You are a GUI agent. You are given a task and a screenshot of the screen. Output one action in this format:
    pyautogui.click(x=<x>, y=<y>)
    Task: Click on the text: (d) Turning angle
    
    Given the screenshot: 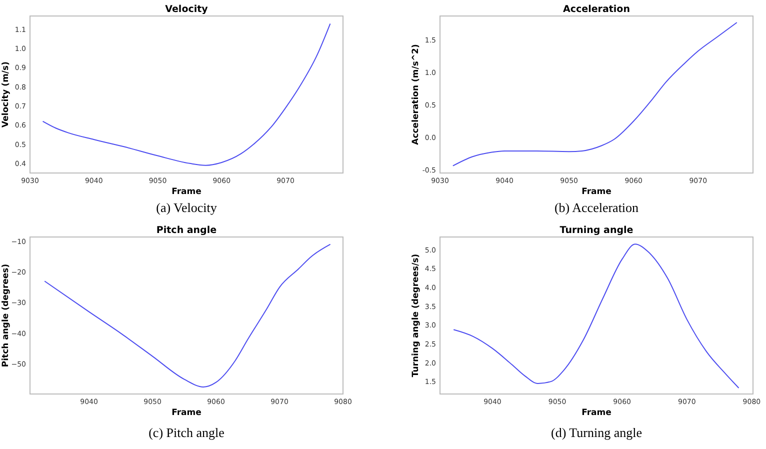 What is the action you would take?
    pyautogui.click(x=596, y=432)
    